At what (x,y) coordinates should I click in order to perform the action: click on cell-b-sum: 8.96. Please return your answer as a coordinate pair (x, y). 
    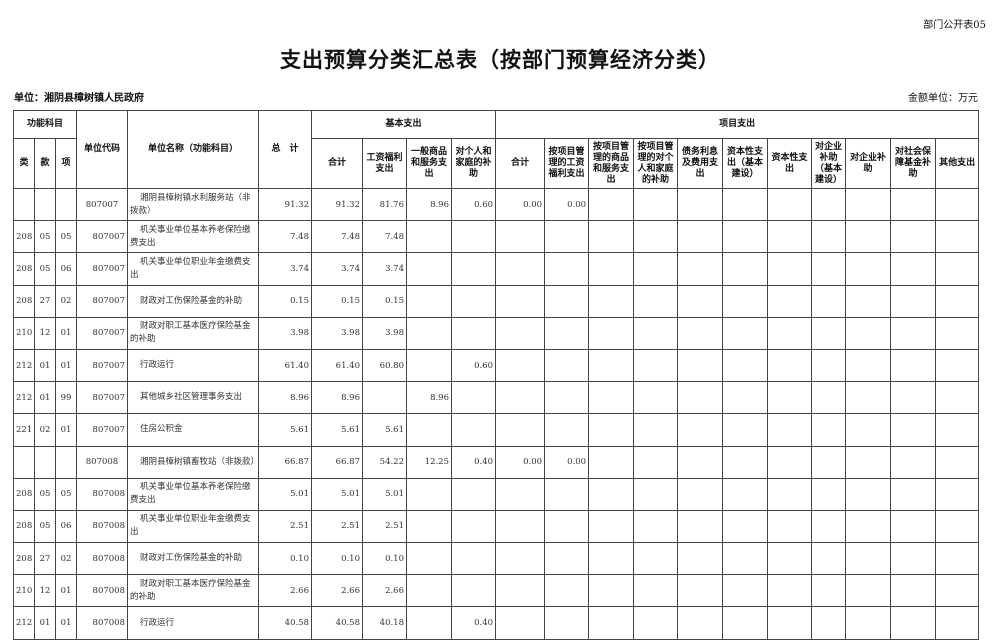
    Looking at the image, I should click on (337, 398).